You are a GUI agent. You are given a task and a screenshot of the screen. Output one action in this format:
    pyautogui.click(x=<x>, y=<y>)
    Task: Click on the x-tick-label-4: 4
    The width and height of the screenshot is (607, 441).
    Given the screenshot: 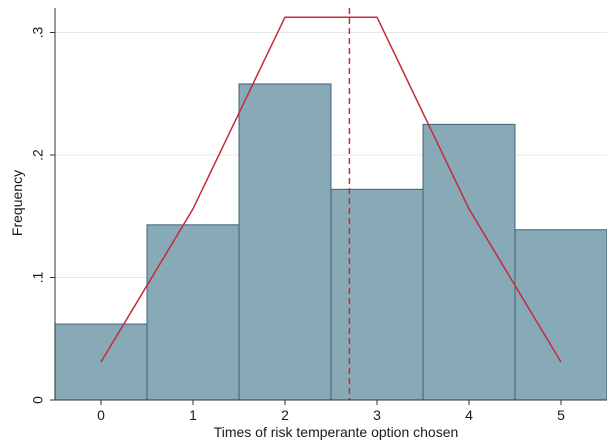 What is the action you would take?
    pyautogui.click(x=469, y=415)
    